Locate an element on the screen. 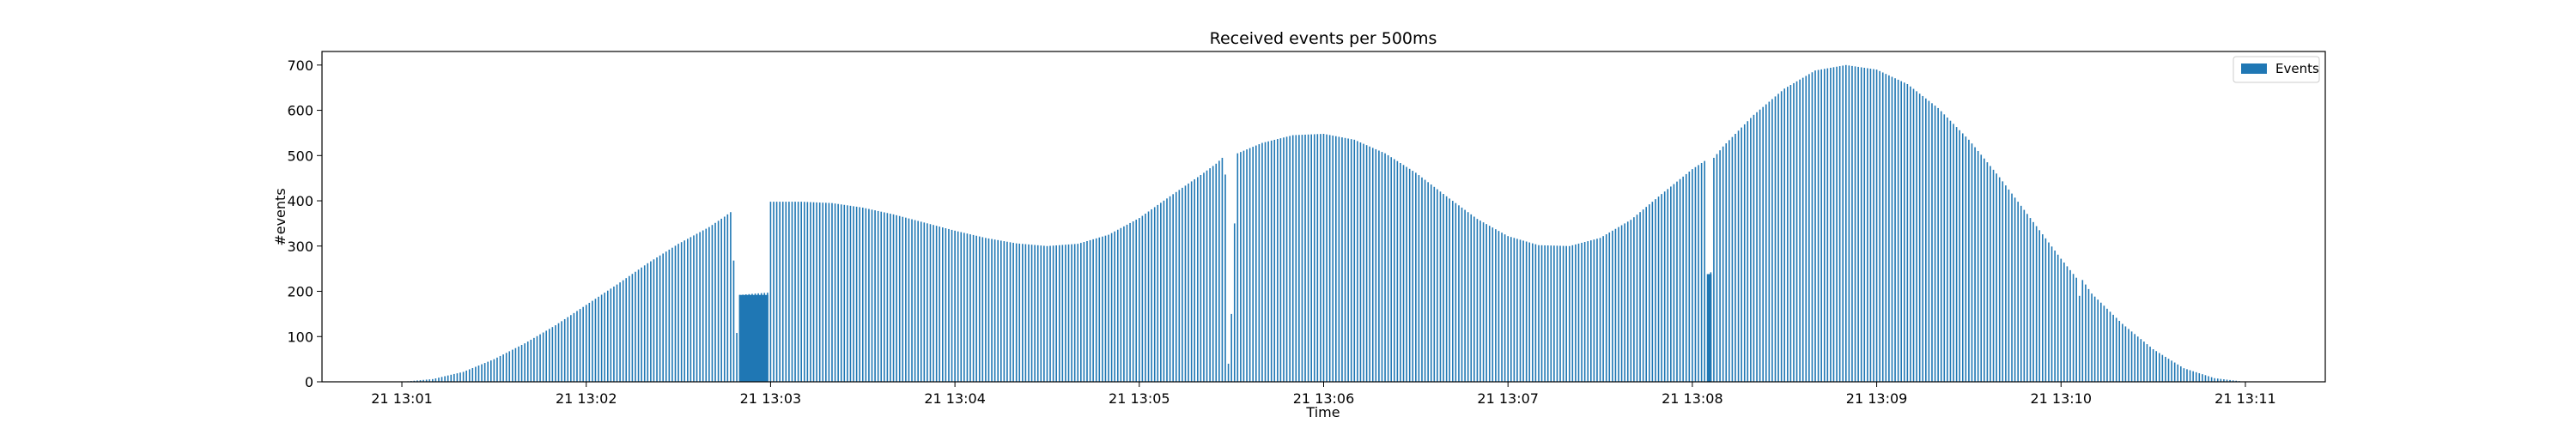  y-tick-label-100: 100 is located at coordinates (300, 337).